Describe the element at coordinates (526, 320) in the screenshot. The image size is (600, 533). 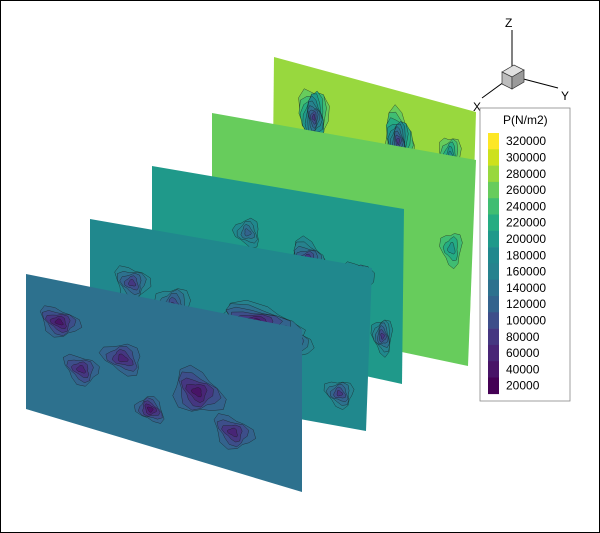
I see `legend-tick-label: 100000` at that location.